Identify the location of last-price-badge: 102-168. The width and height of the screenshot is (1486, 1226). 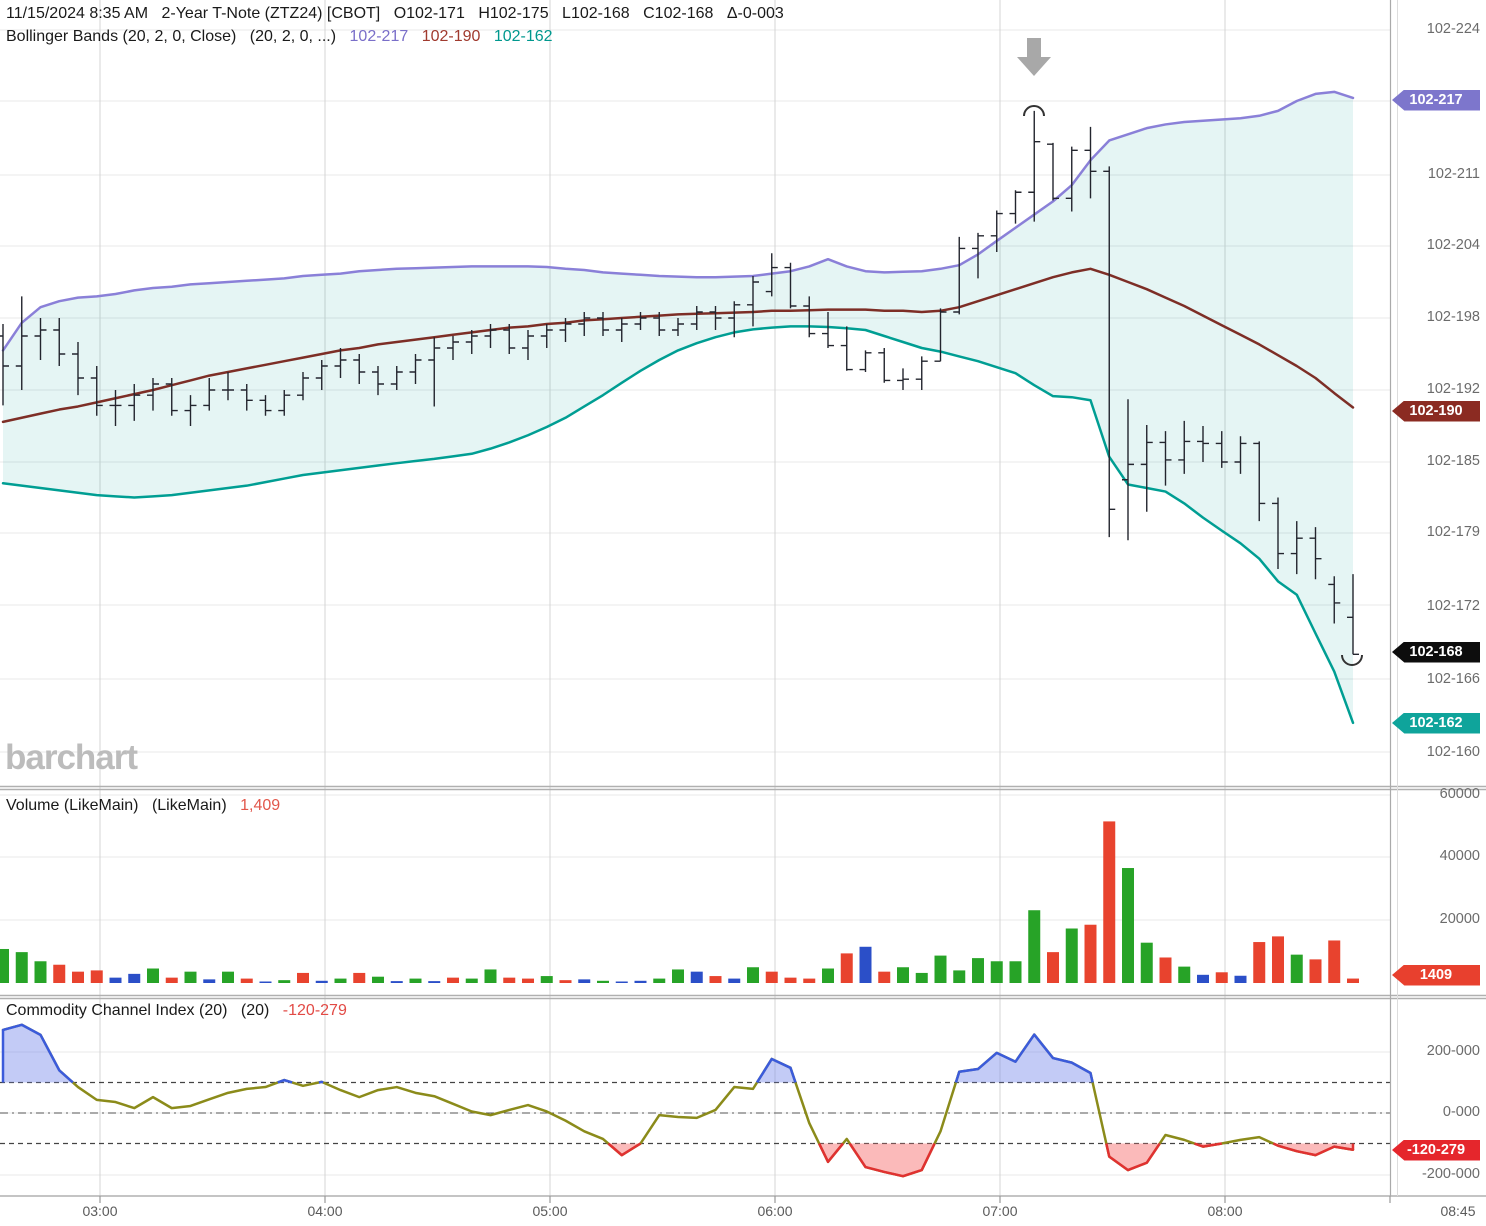
(1436, 652).